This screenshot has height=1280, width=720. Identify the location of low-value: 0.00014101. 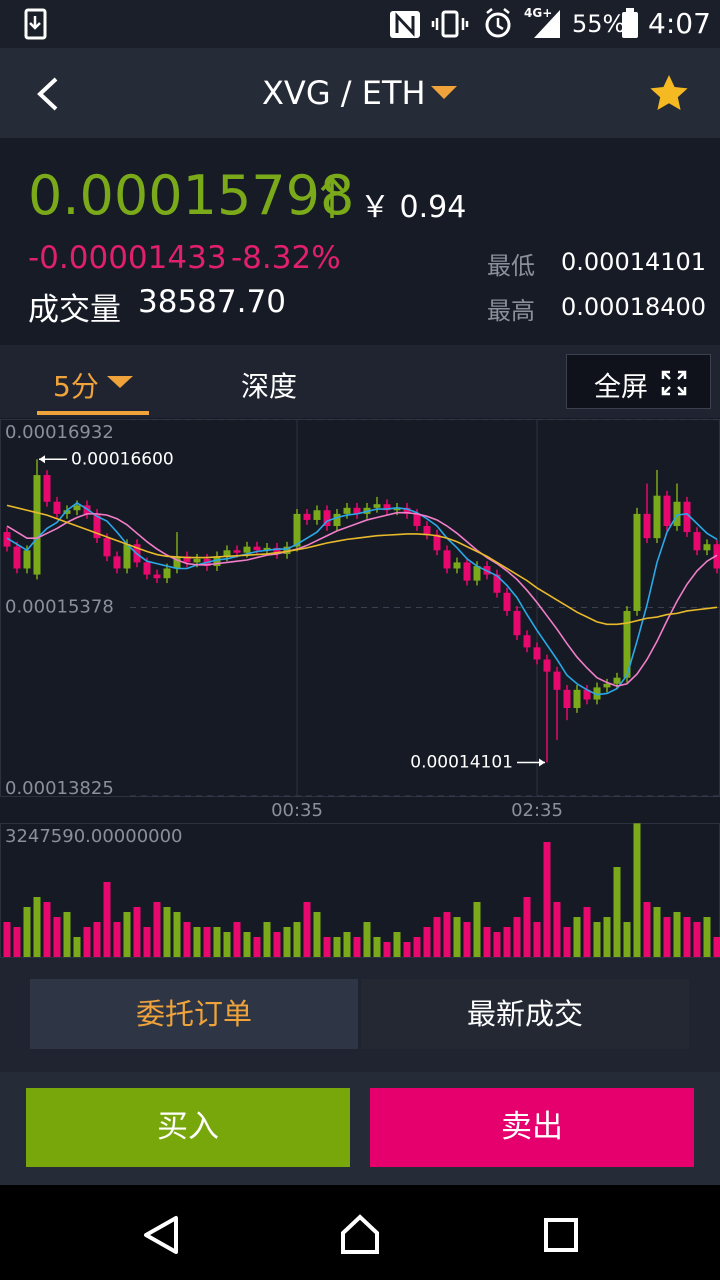
(634, 262).